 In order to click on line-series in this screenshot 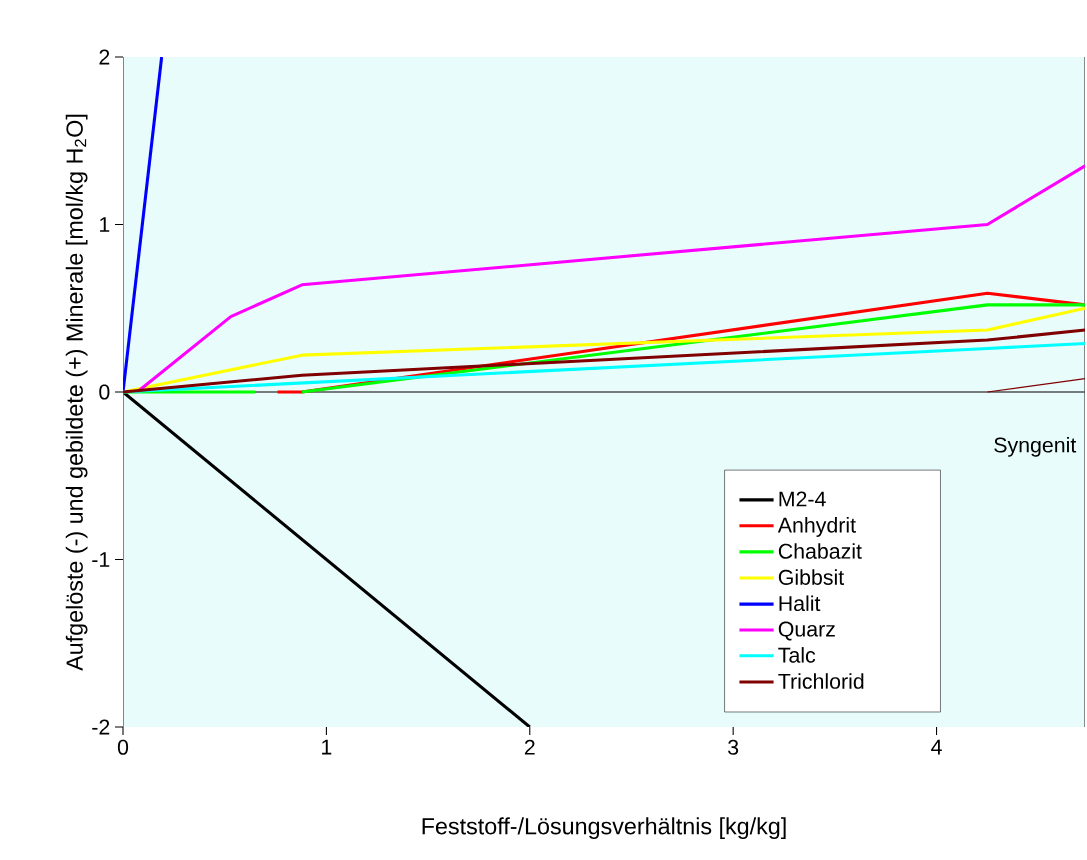, I will do `click(604, 361)`.